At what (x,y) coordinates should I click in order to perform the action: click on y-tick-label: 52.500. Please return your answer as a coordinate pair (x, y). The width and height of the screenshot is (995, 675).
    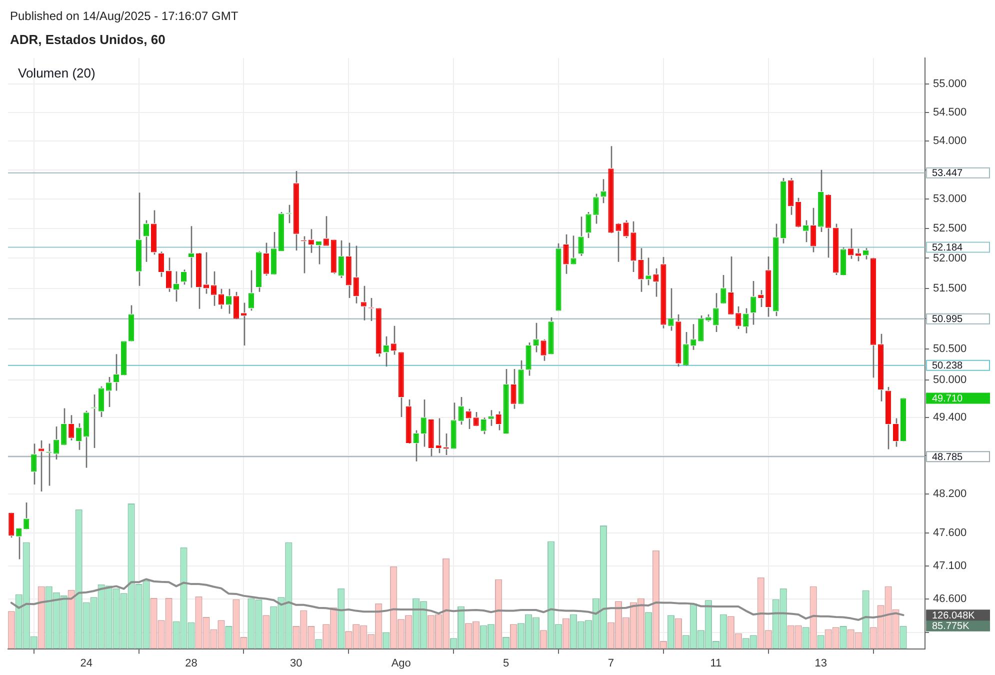
    Looking at the image, I should click on (950, 228).